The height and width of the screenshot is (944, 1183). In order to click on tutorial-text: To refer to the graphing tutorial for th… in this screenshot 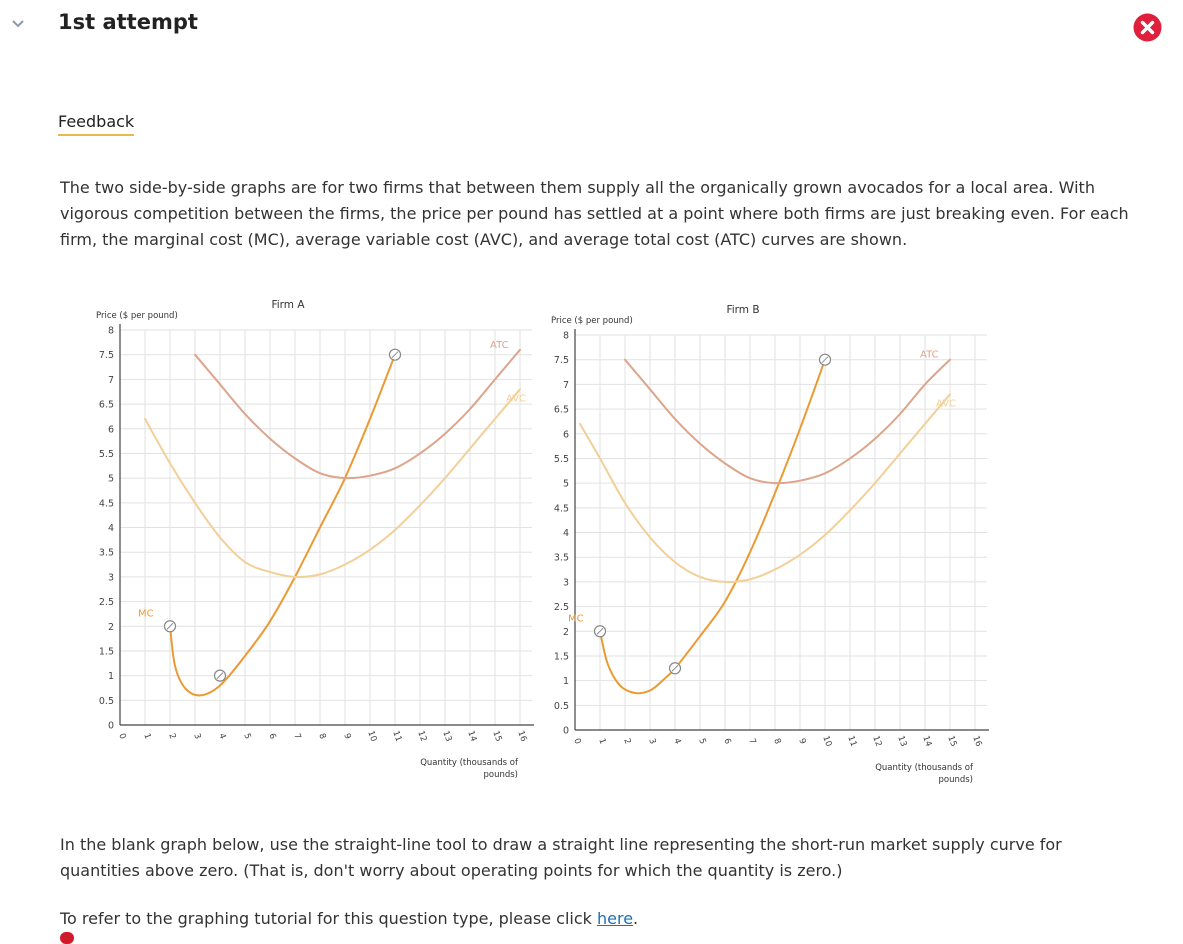, I will do `click(349, 918)`.